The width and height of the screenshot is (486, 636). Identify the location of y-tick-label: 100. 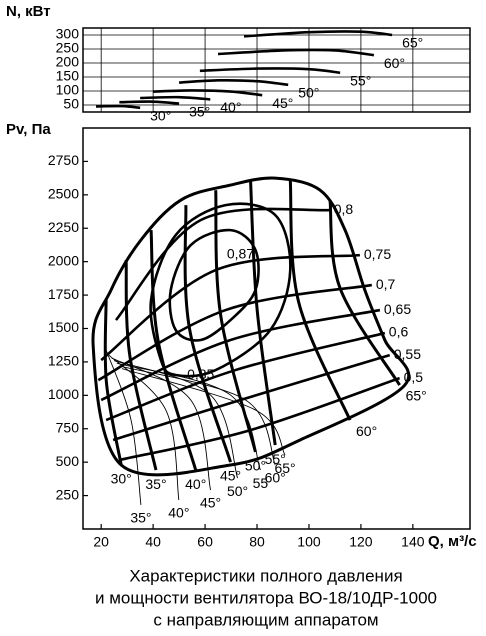
(68, 90).